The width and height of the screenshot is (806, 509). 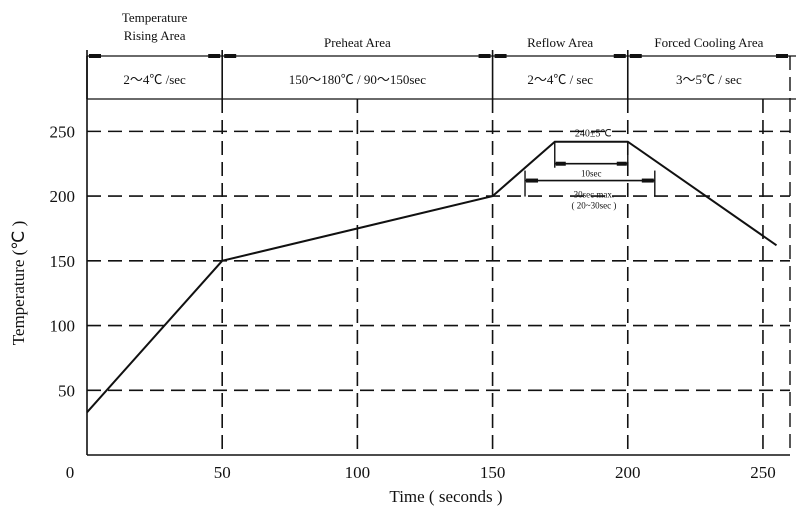 I want to click on y-axis-title: Temperature (℃ ), so click(x=18, y=283).